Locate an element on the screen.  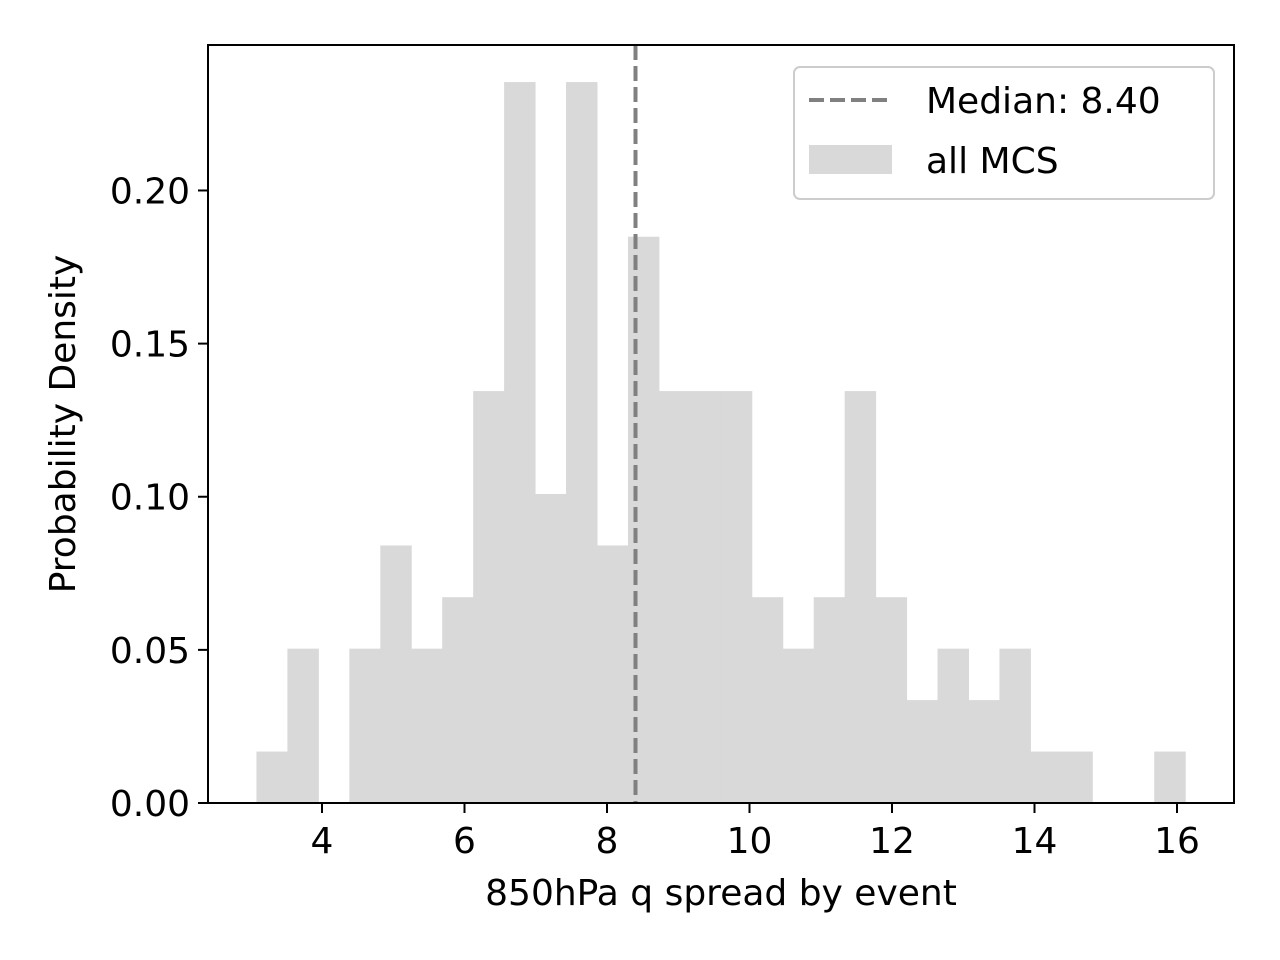
legend-box is located at coordinates (1004, 133).